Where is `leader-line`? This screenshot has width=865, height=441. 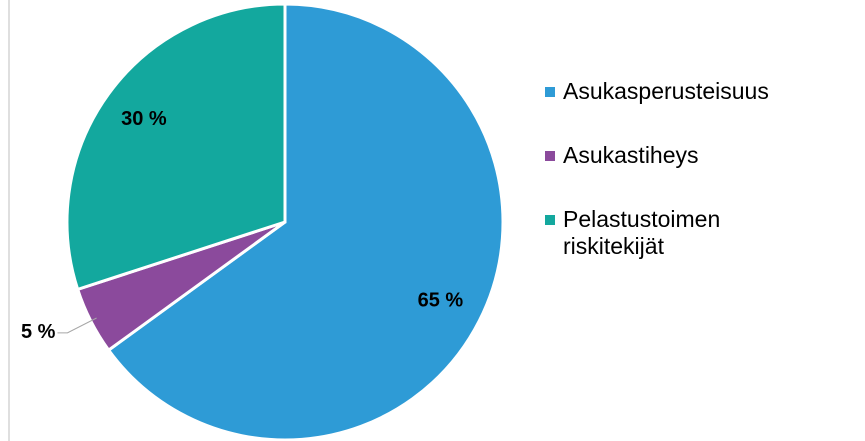 leader-line is located at coordinates (77, 325).